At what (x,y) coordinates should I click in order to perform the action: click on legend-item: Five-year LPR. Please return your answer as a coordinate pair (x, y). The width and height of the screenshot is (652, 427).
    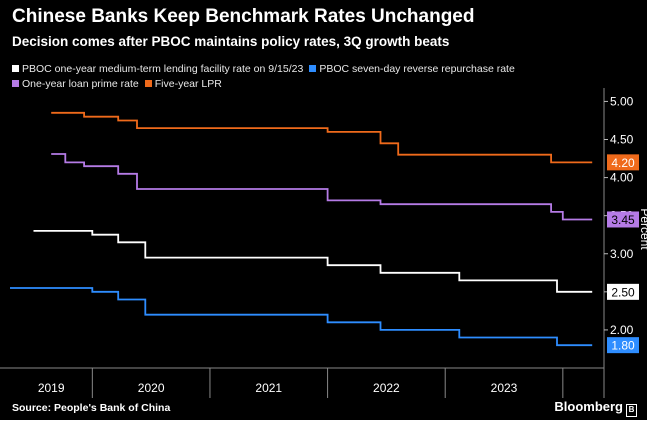
    Looking at the image, I should click on (183, 84).